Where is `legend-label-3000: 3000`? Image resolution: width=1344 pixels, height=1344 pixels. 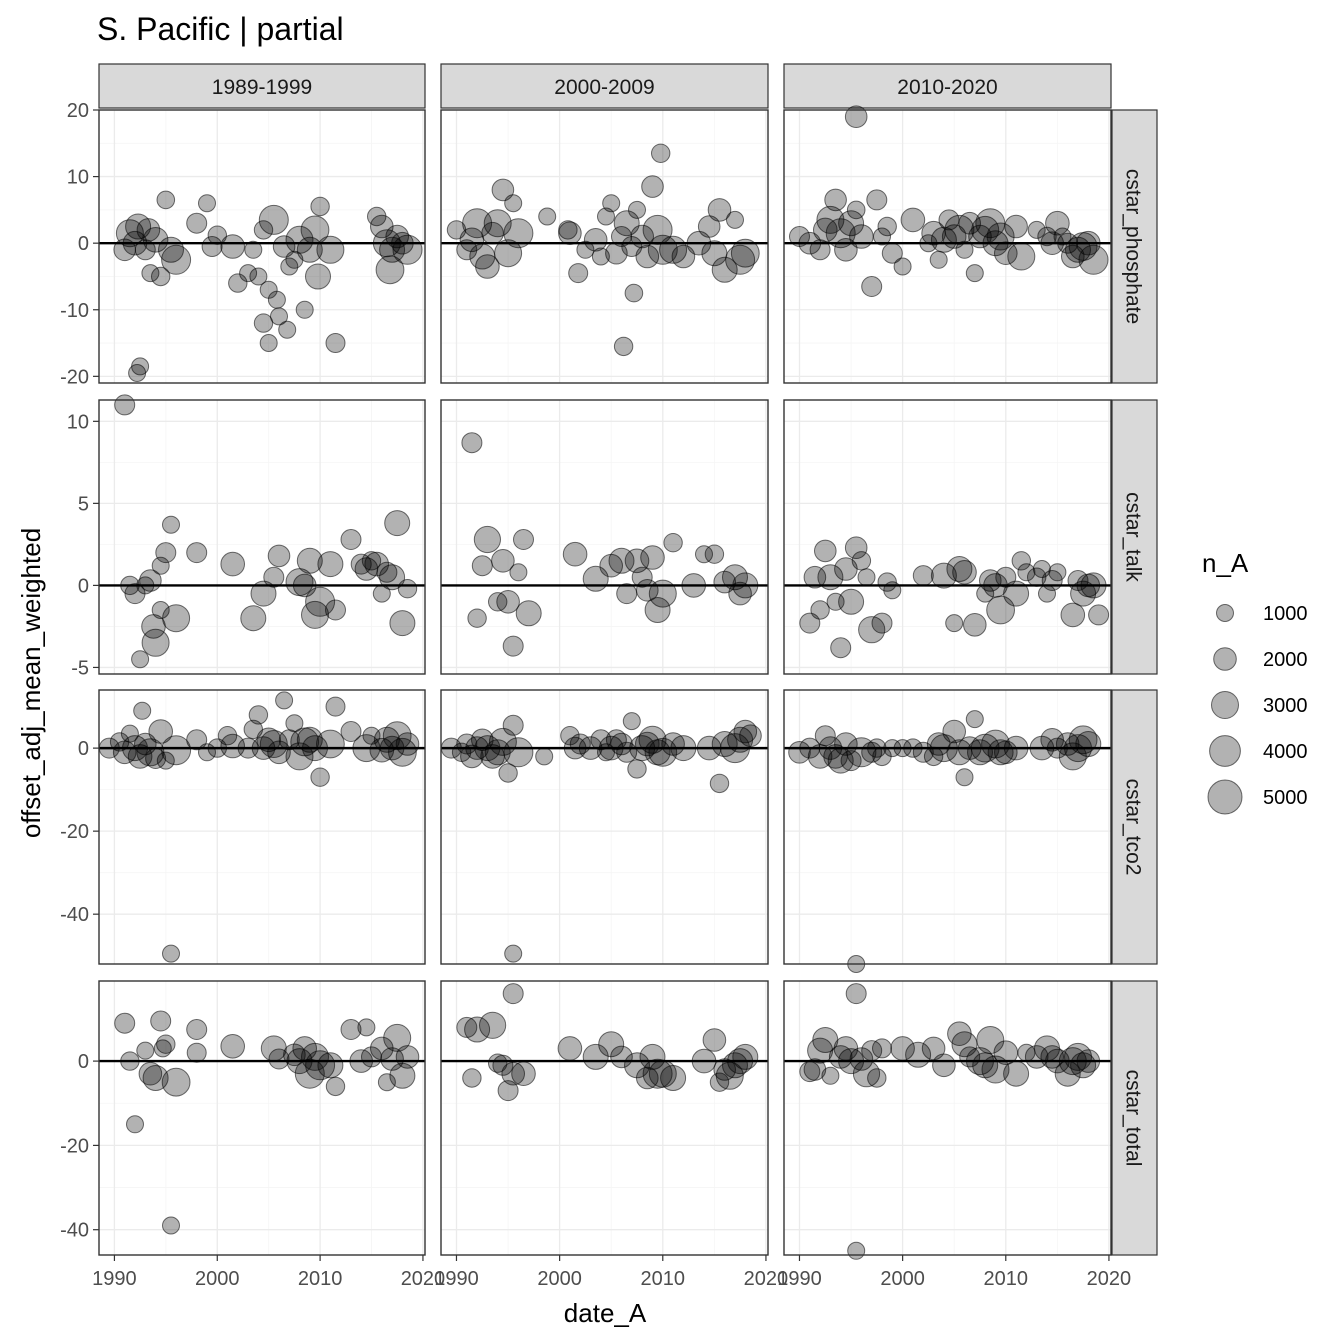
legend-label-3000: 3000 is located at coordinates (1285, 706).